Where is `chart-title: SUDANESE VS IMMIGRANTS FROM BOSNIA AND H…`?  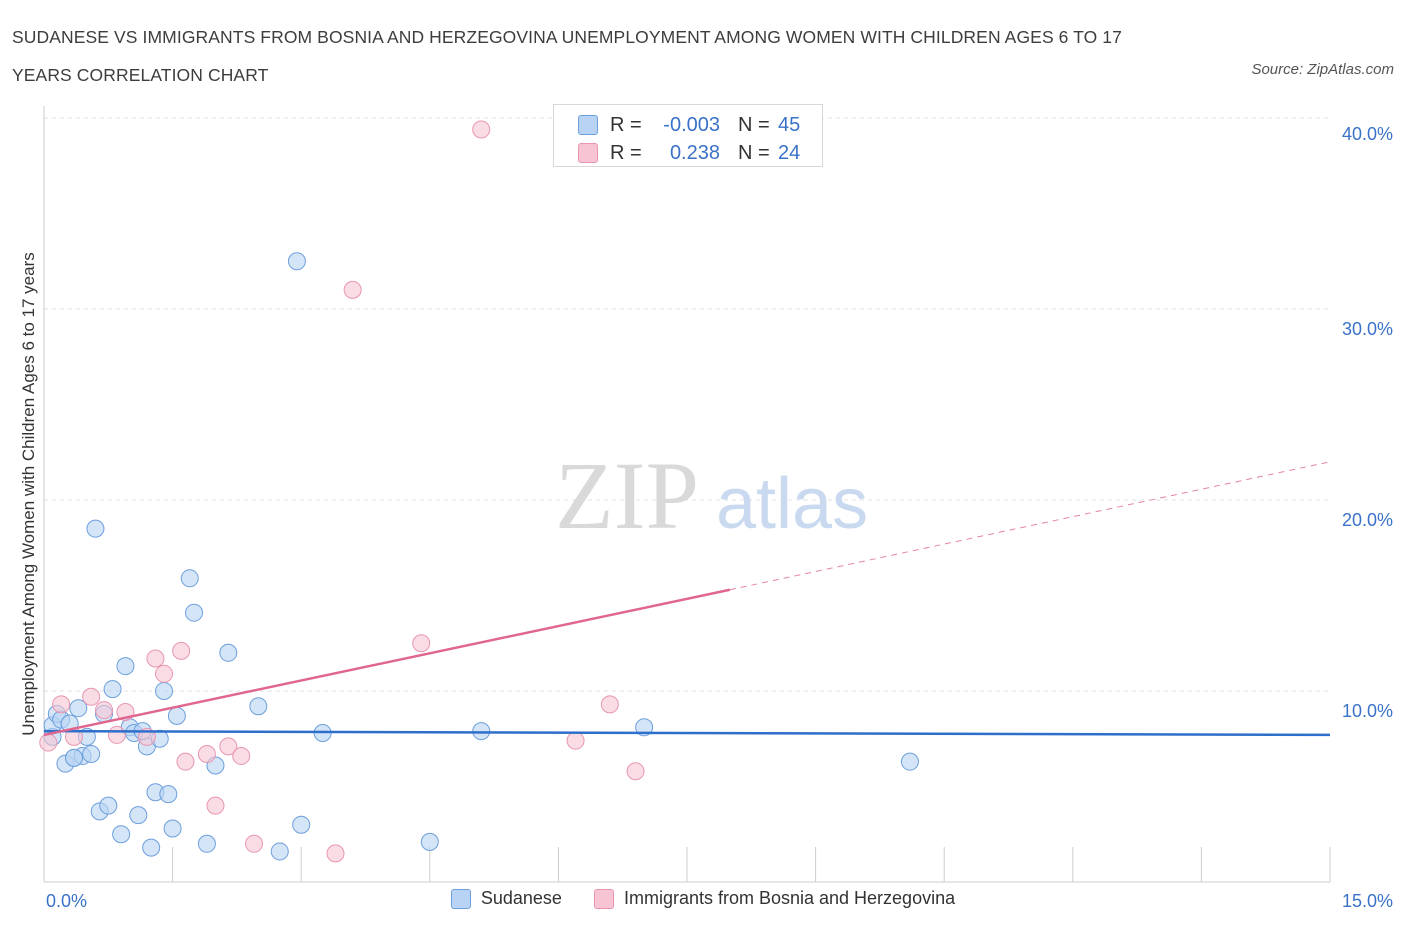
chart-title: SUDANESE VS IMMIGRANTS FROM BOSNIA AND H… is located at coordinates (612, 56).